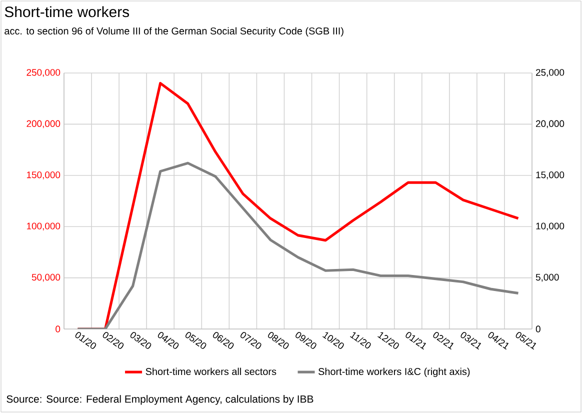  What do you see at coordinates (43, 226) in the screenshot?
I see `y-tick-label: 100,000` at bounding box center [43, 226].